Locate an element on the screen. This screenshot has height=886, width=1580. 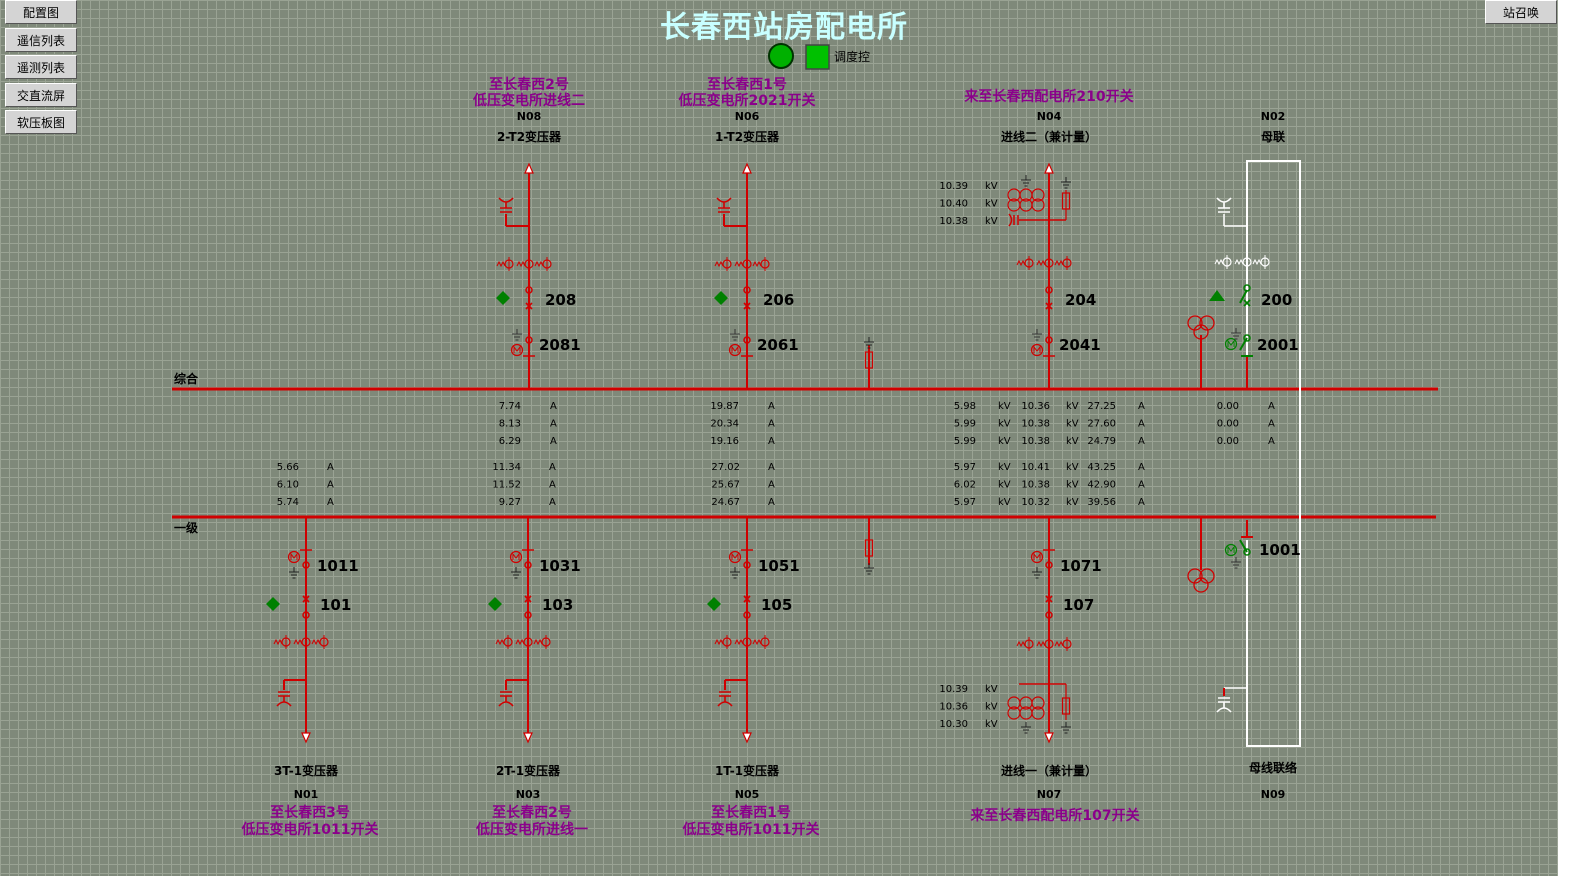
dispatch-control-toggle is located at coordinates (817, 57).